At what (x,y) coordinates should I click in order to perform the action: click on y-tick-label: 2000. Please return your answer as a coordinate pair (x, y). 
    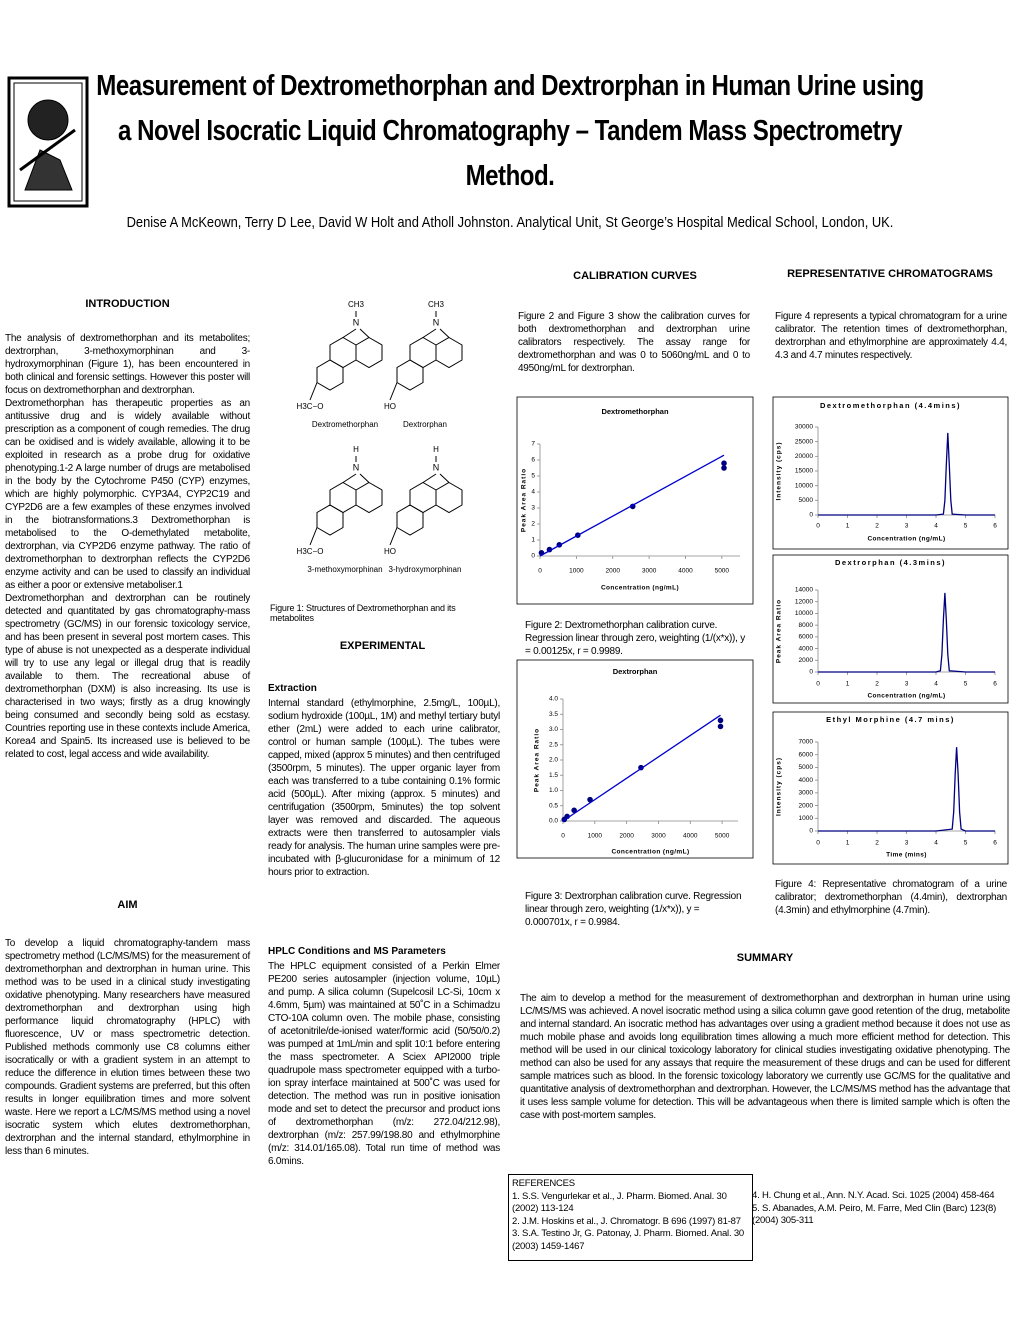
    Looking at the image, I should click on (806, 660).